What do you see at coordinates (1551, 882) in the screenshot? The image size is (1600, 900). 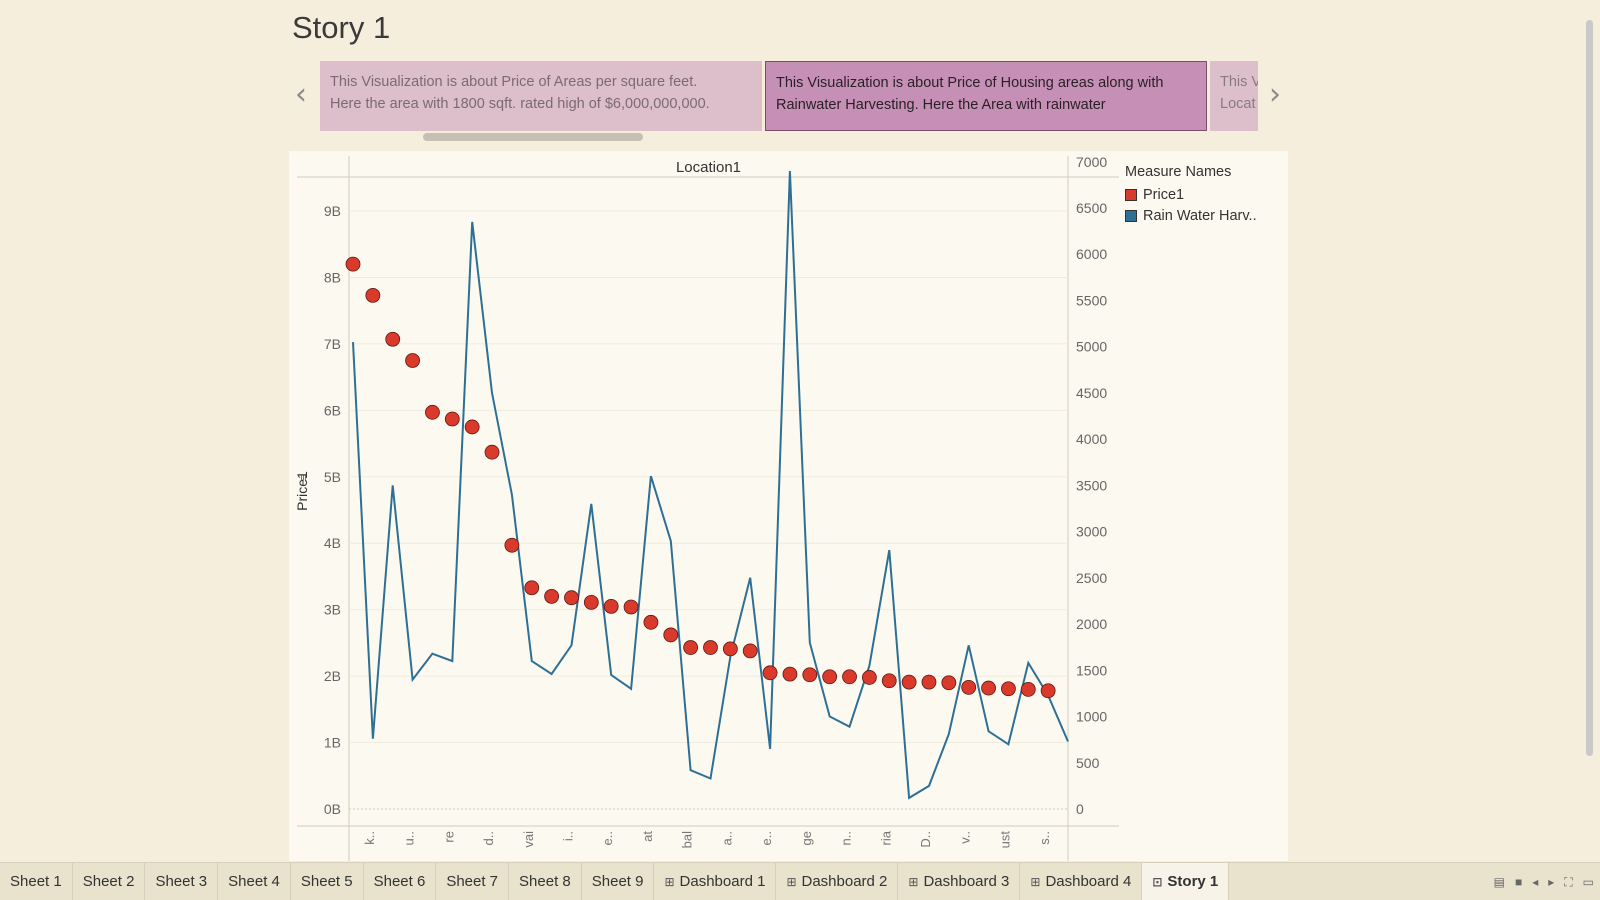 I see `next-sheet-icon: ▸` at bounding box center [1551, 882].